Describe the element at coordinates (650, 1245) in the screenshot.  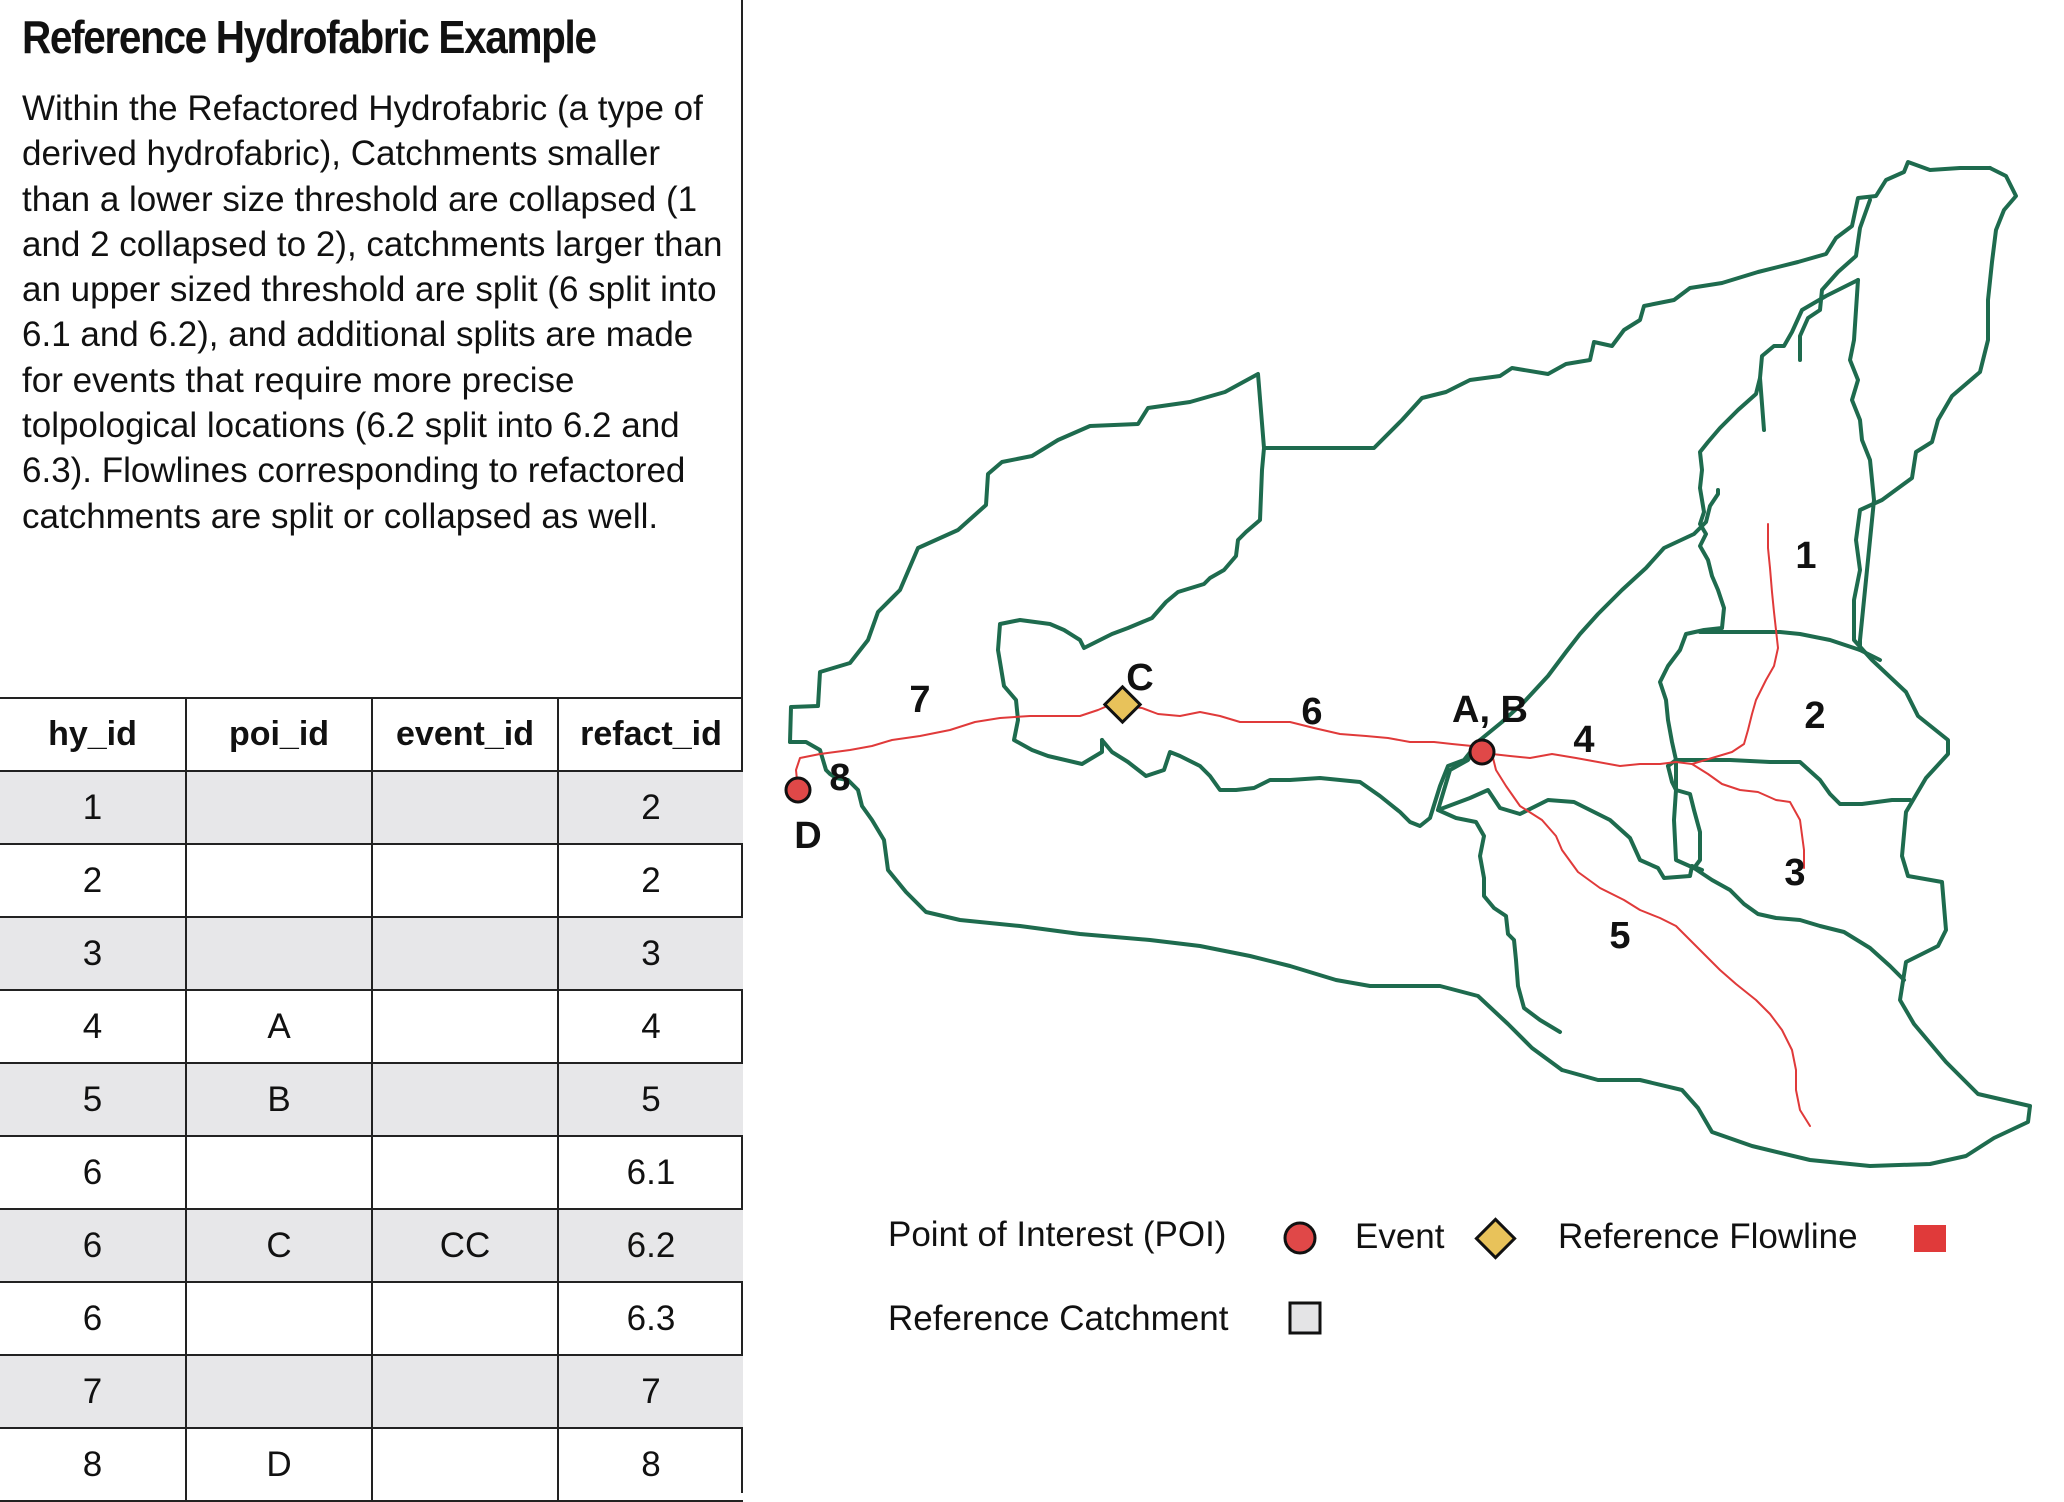
I see `table-cell-refact-id: 6.2` at that location.